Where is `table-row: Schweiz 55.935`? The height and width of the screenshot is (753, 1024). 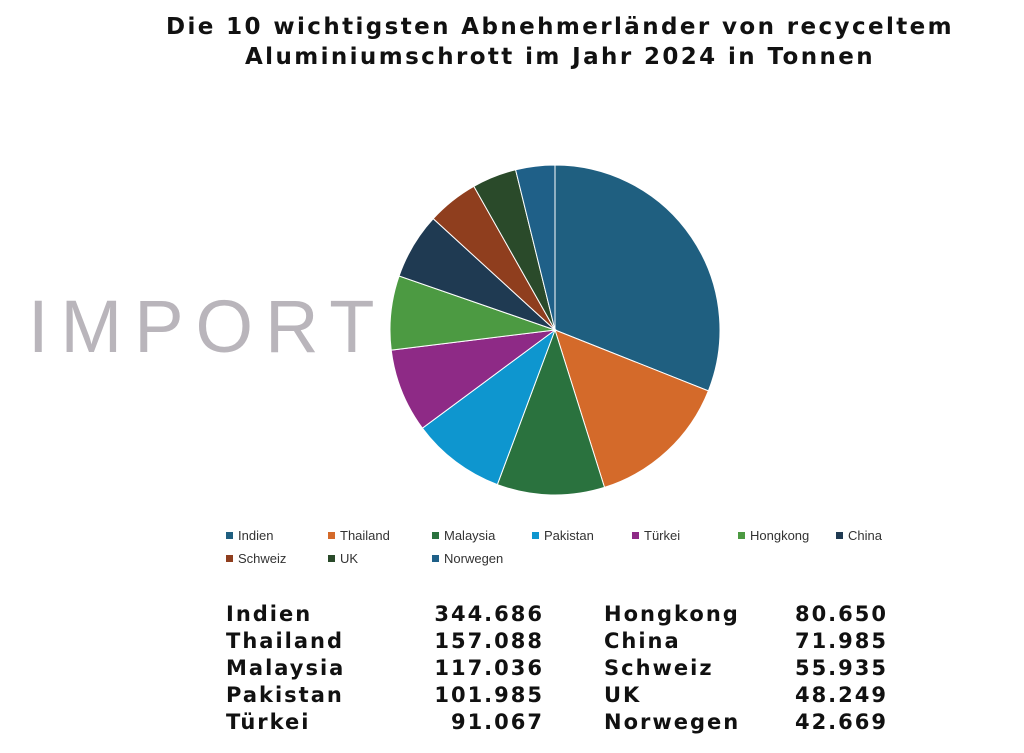
table-row: Schweiz 55.935 is located at coordinates (746, 668).